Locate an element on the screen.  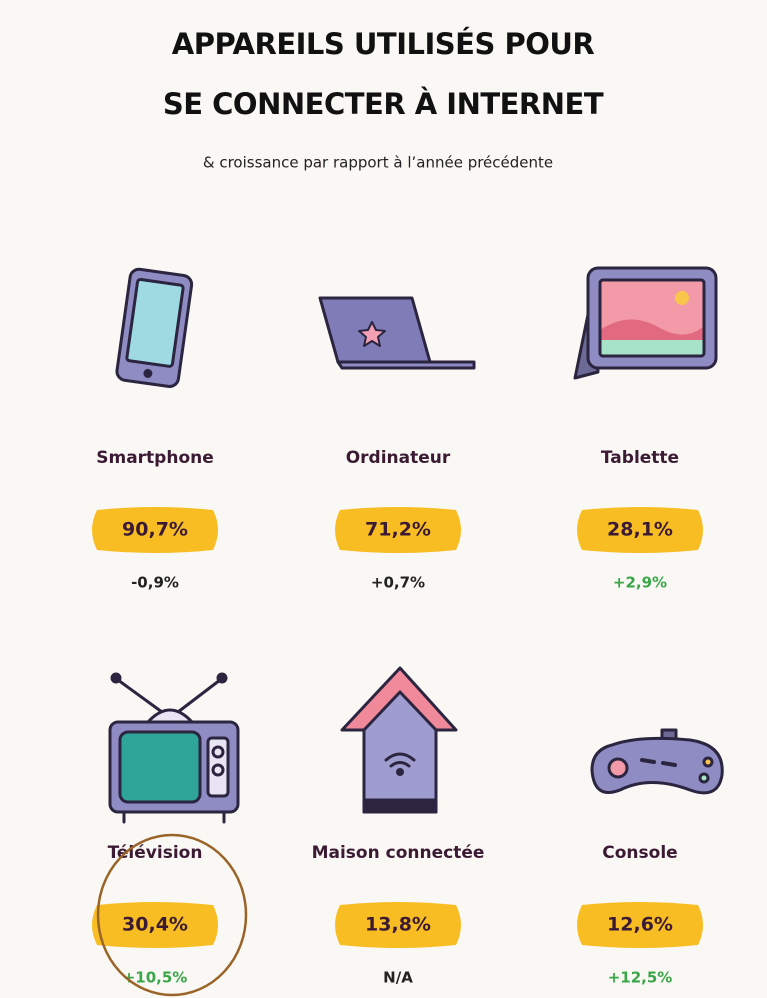
share-value: 90,7% is located at coordinates (155, 530).